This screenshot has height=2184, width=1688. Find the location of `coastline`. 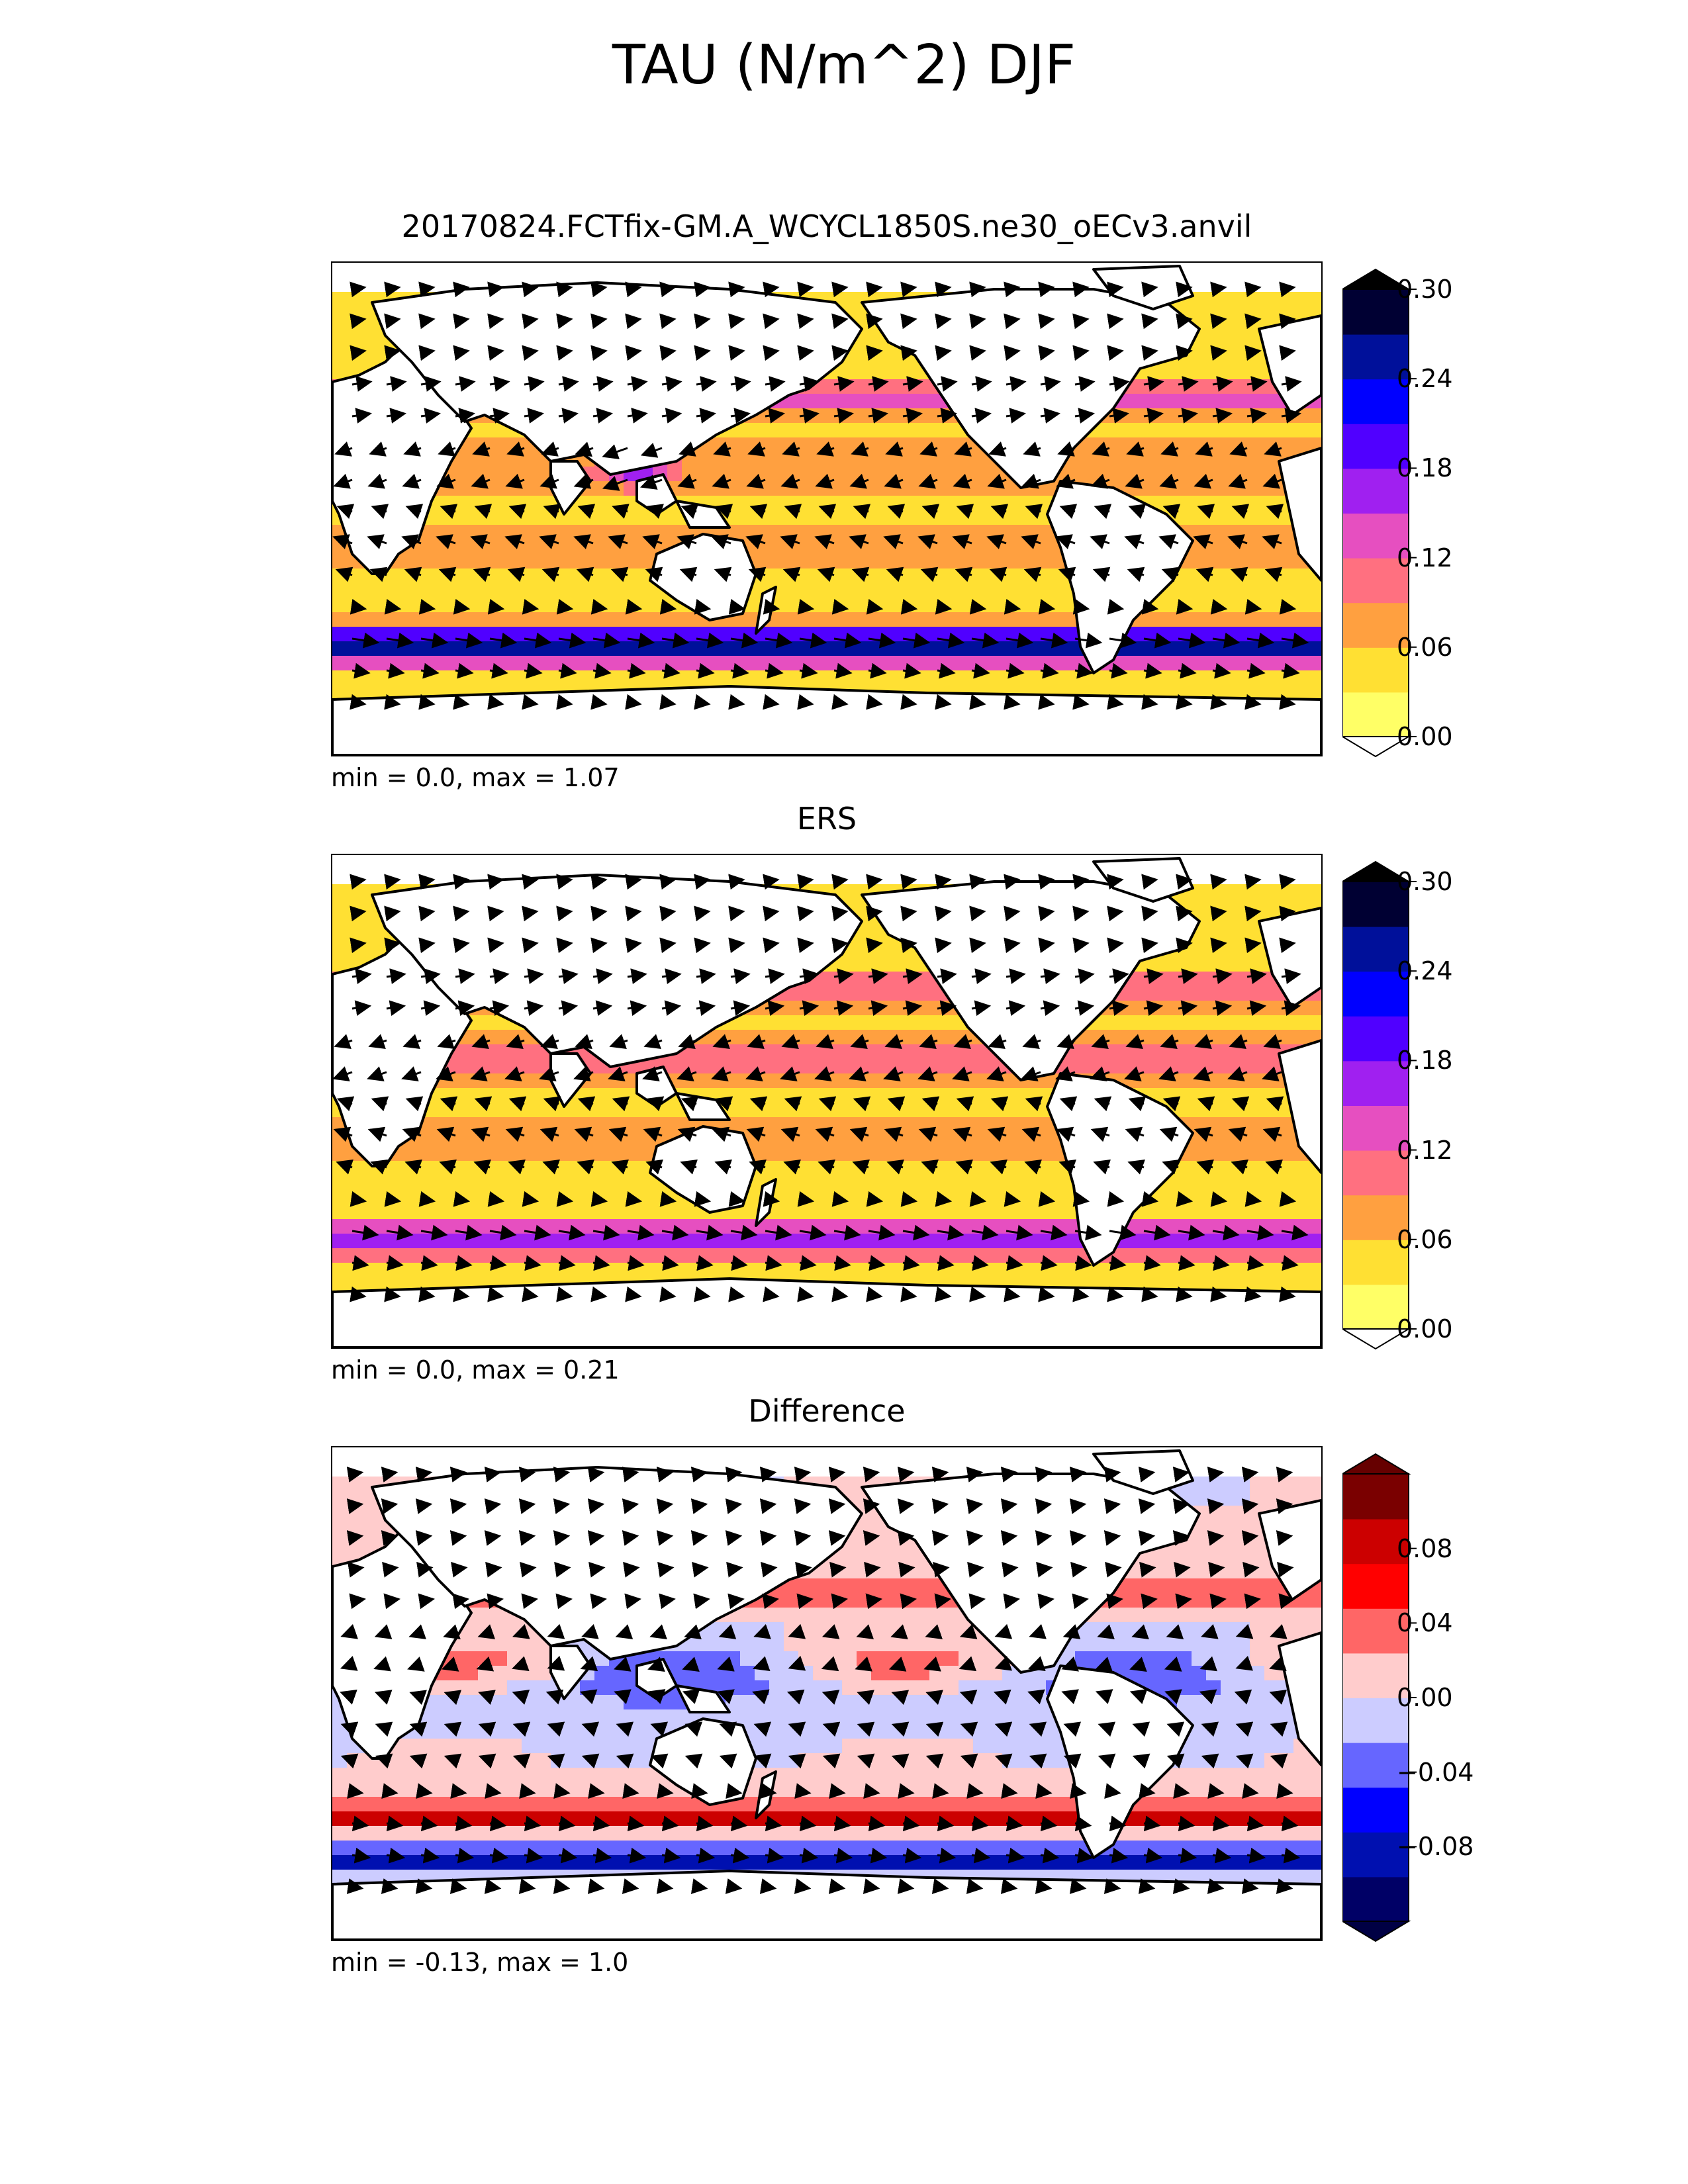

coastline is located at coordinates (1299, 514).